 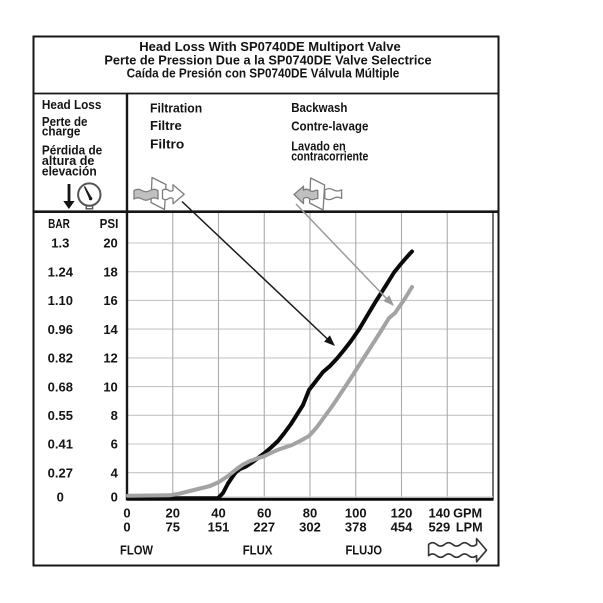 I want to click on svg-text: 60, so click(x=264, y=512).